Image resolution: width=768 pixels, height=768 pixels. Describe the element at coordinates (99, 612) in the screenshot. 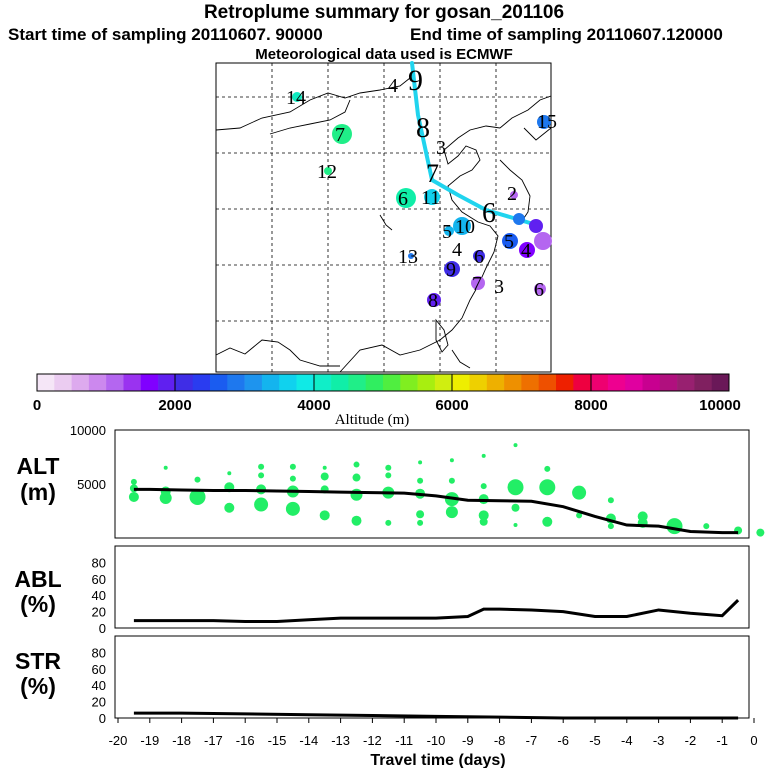

I see `y-tick: 20` at that location.